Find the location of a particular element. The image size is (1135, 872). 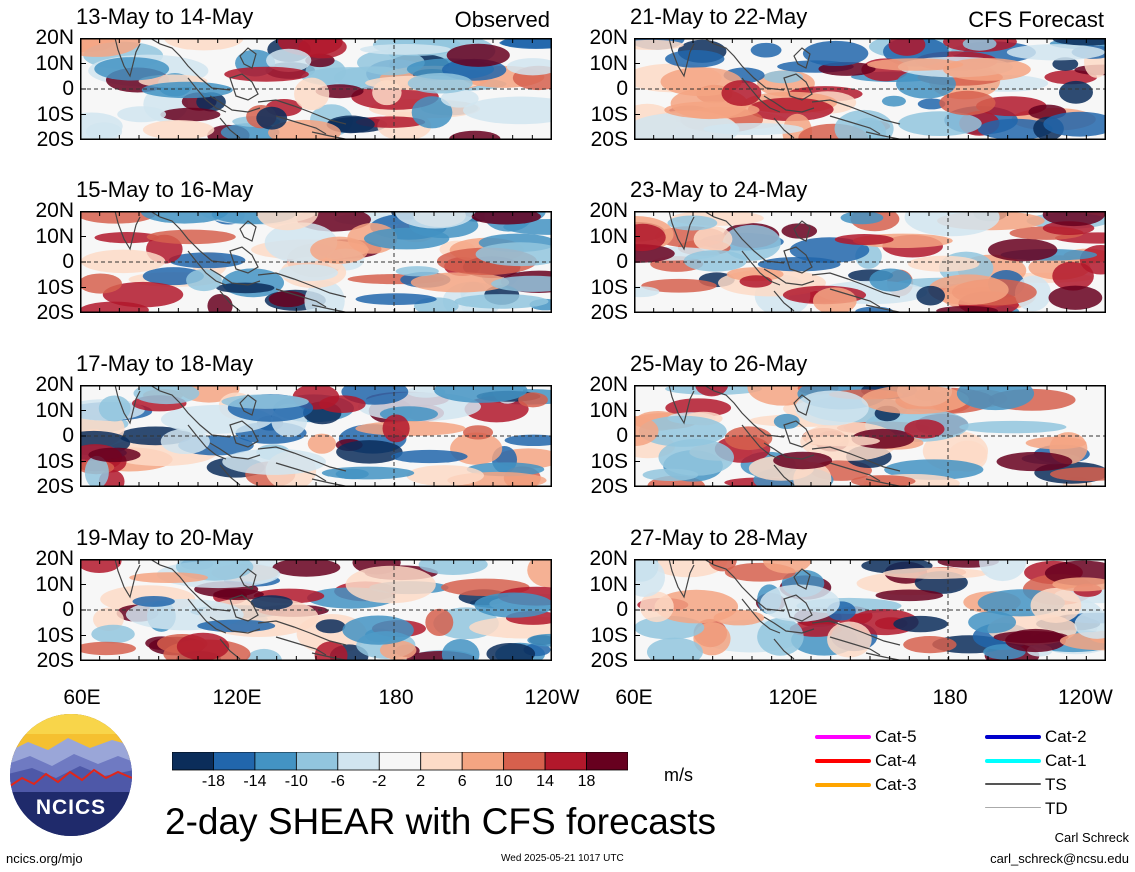

panel-source-tag: CFS Forecast is located at coordinates (1036, 19).